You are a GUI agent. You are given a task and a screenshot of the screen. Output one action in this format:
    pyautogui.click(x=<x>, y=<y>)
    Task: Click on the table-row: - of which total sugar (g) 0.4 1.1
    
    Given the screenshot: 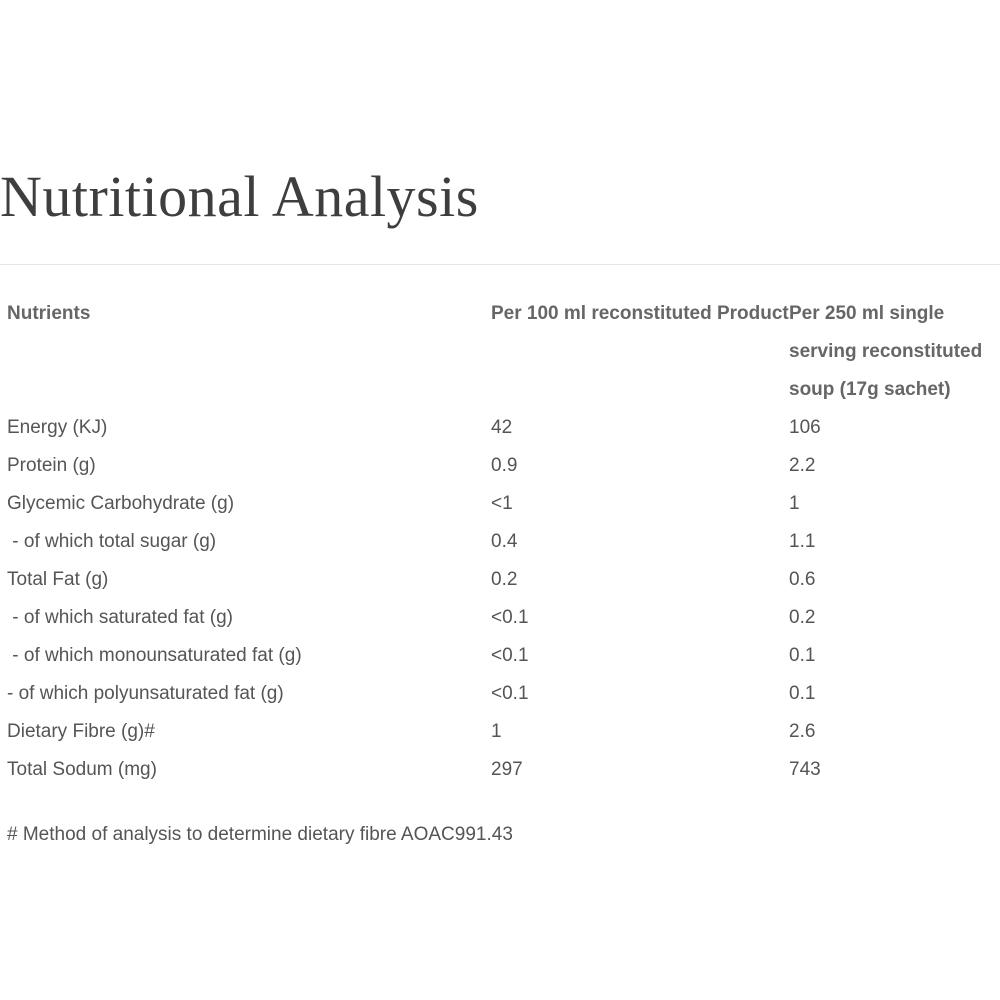 What is the action you would take?
    pyautogui.click(x=500, y=542)
    